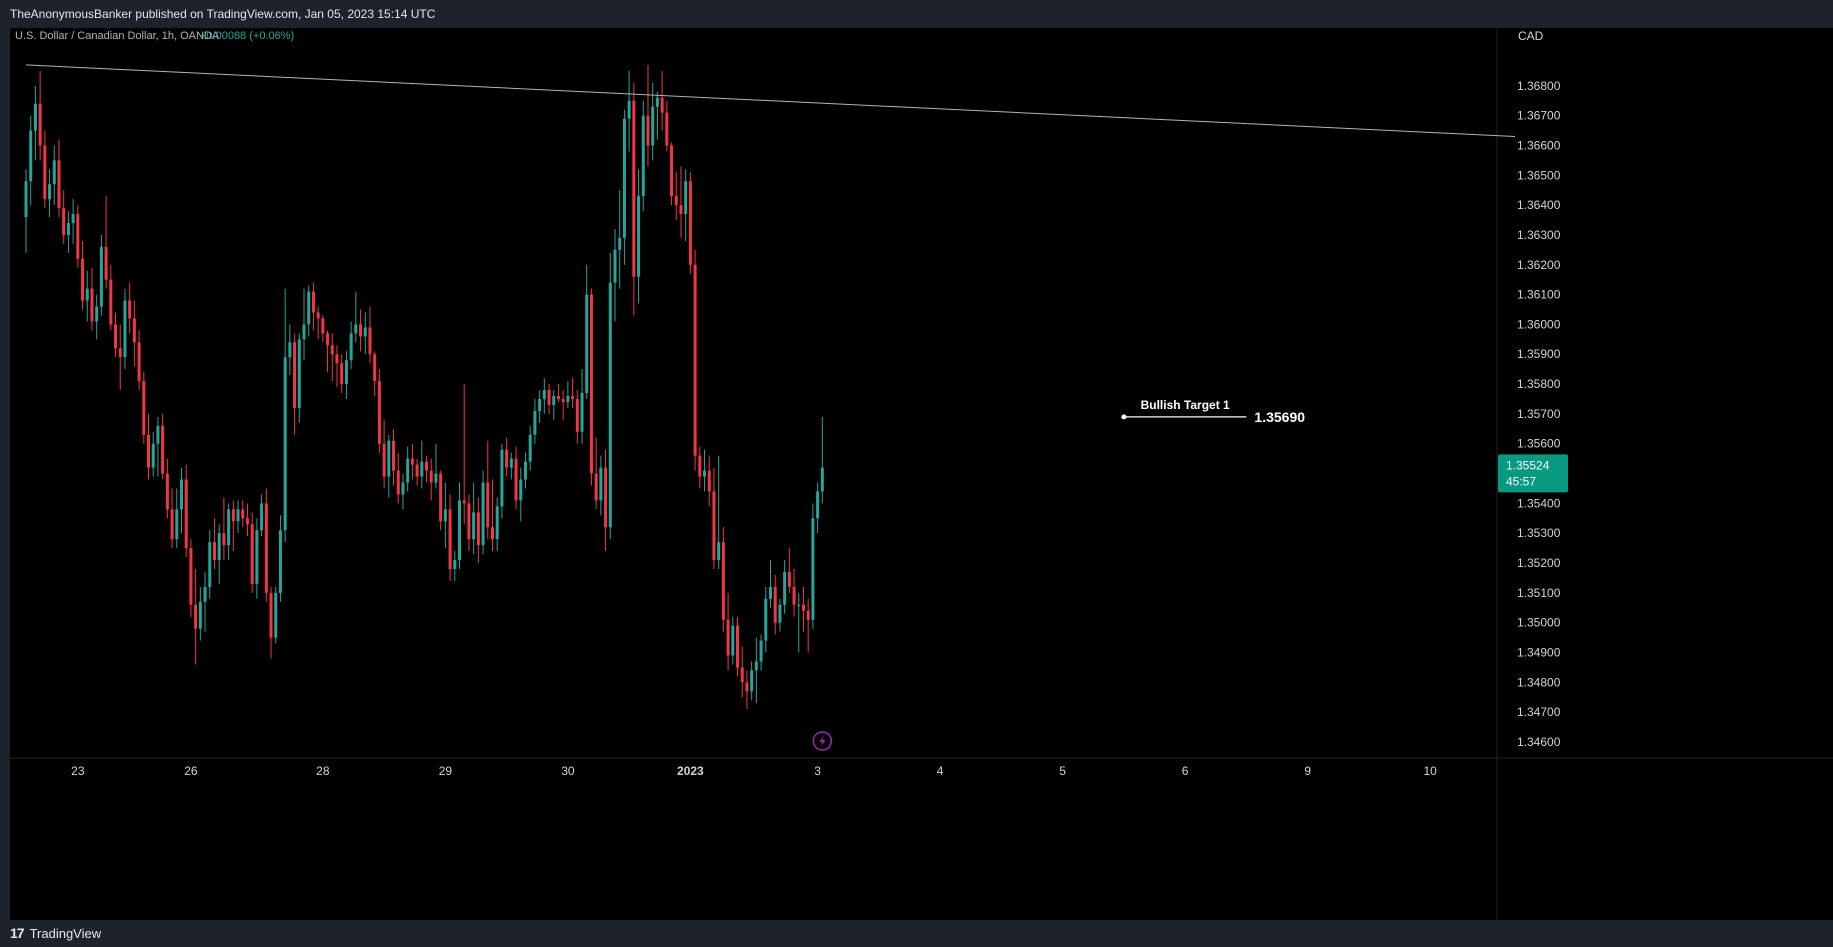 Image resolution: width=1833 pixels, height=947 pixels. I want to click on time-tick-label: 30, so click(568, 771).